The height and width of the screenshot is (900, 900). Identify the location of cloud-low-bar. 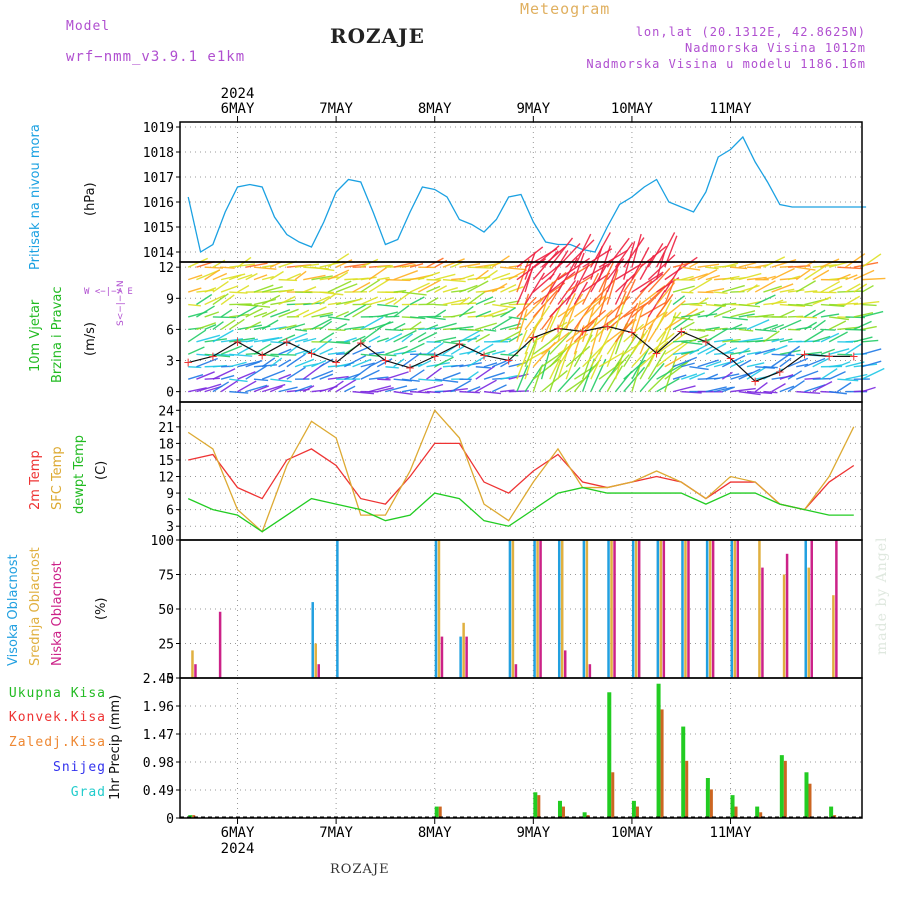
(811, 609).